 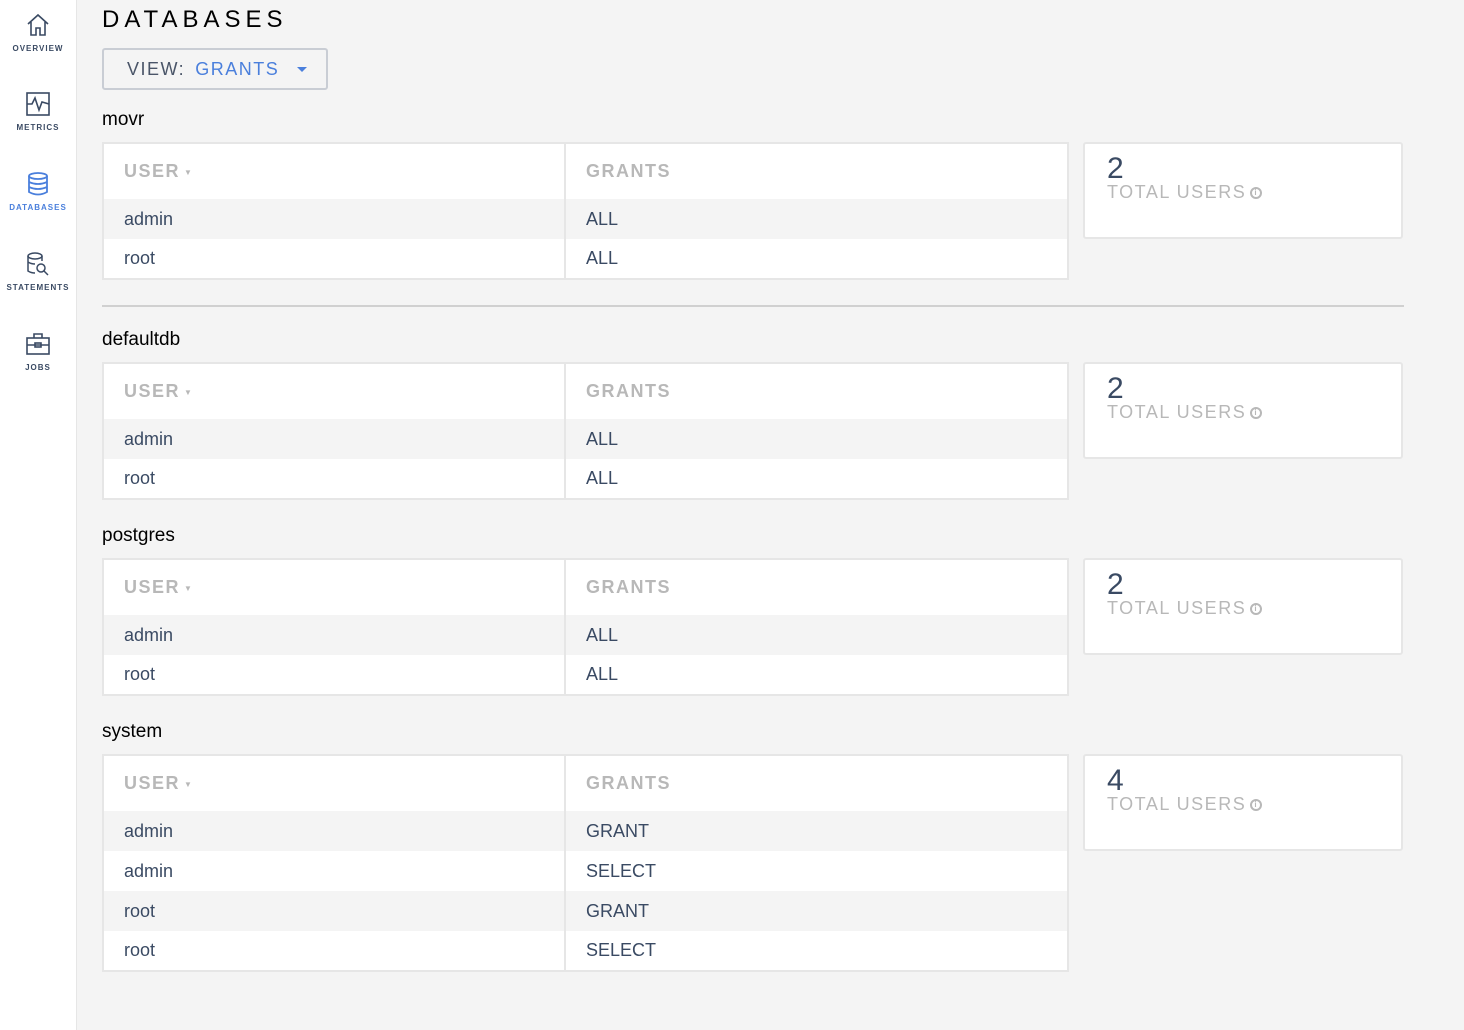 I want to click on sidebar-item-overview: OVERVIEW, so click(x=38, y=32).